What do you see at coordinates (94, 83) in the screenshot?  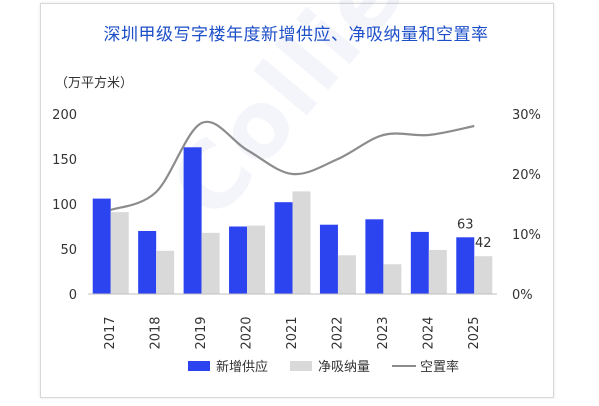 I see `y-axis-unit-label: （万平方米）` at bounding box center [94, 83].